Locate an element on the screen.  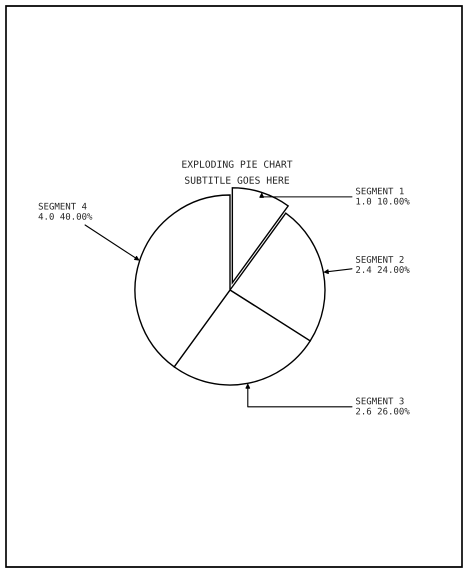
slice-label: SEGMENT 4 is located at coordinates (62, 206).